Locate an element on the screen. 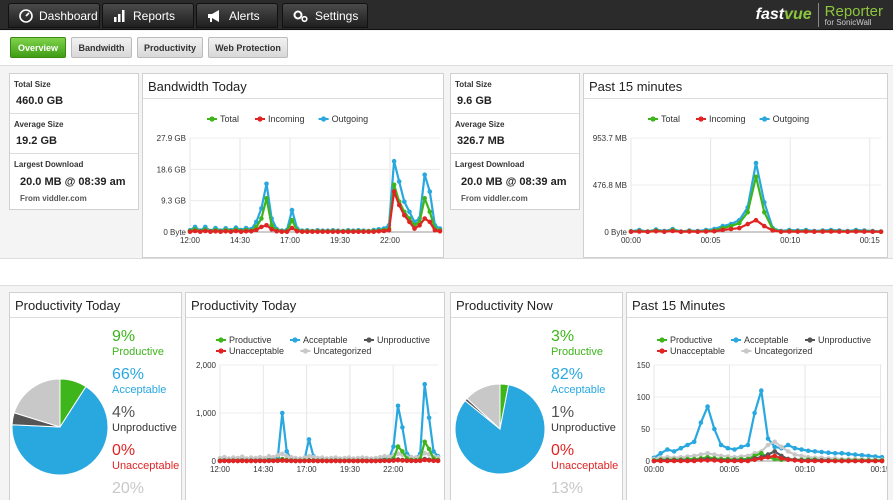 The width and height of the screenshot is (893, 500). legend-item-acceptable: Acceptable is located at coordinates (760, 340).